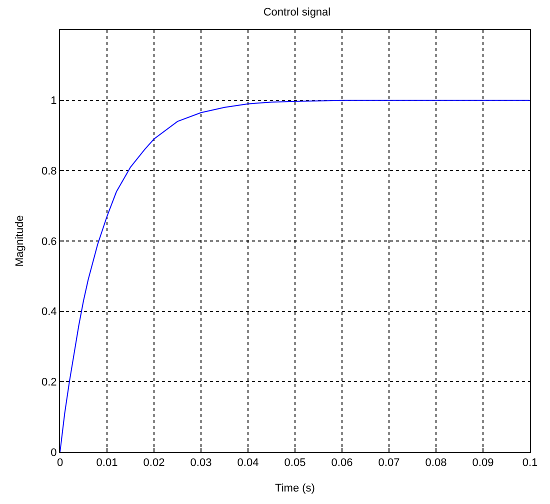 The image size is (550, 504). What do you see at coordinates (53, 452) in the screenshot?
I see `y-tick-label: 0` at bounding box center [53, 452].